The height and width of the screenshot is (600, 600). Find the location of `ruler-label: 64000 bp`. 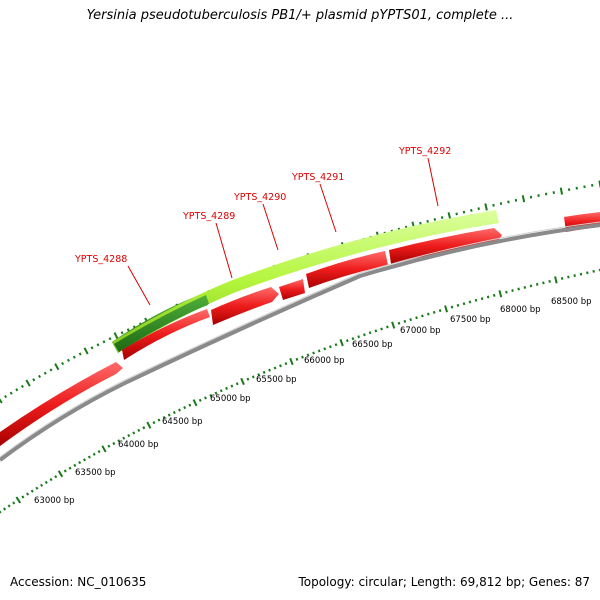

ruler-label: 64000 bp is located at coordinates (138, 445).